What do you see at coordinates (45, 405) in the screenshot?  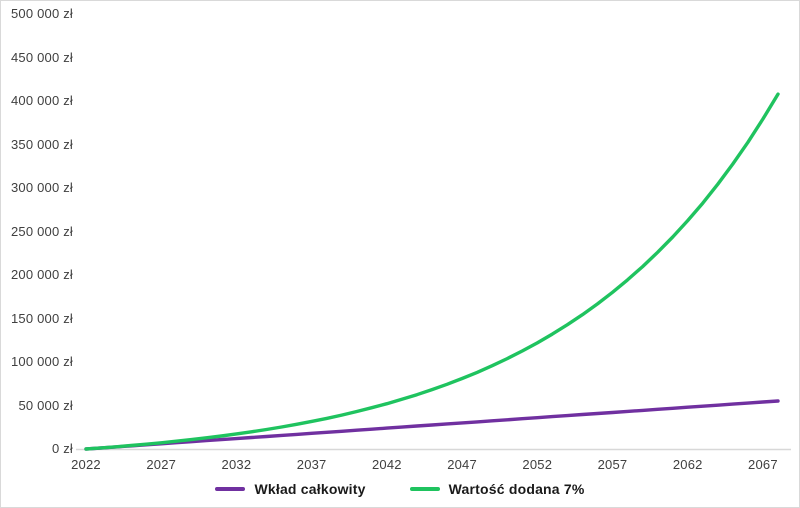 I see `y-tick-label: 50 000 zł` at bounding box center [45, 405].